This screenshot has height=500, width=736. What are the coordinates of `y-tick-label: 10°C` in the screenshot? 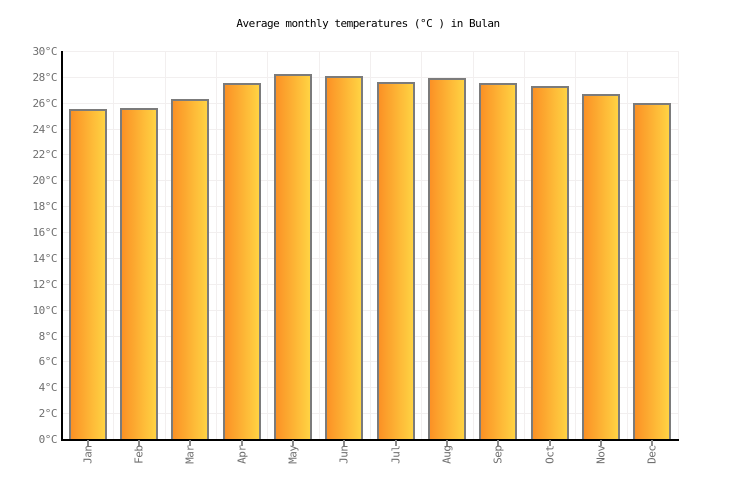 It's located at (45, 310).